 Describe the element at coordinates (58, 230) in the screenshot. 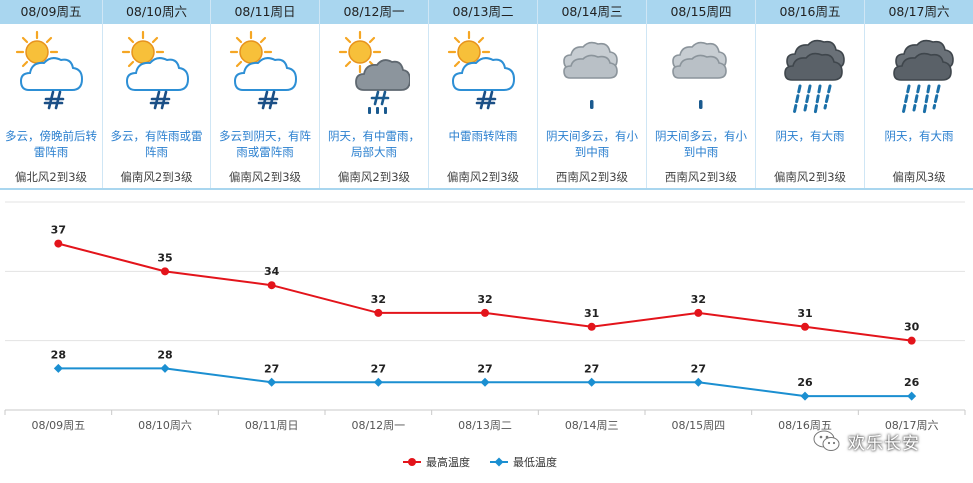

I see `high-temp-label: 37` at that location.